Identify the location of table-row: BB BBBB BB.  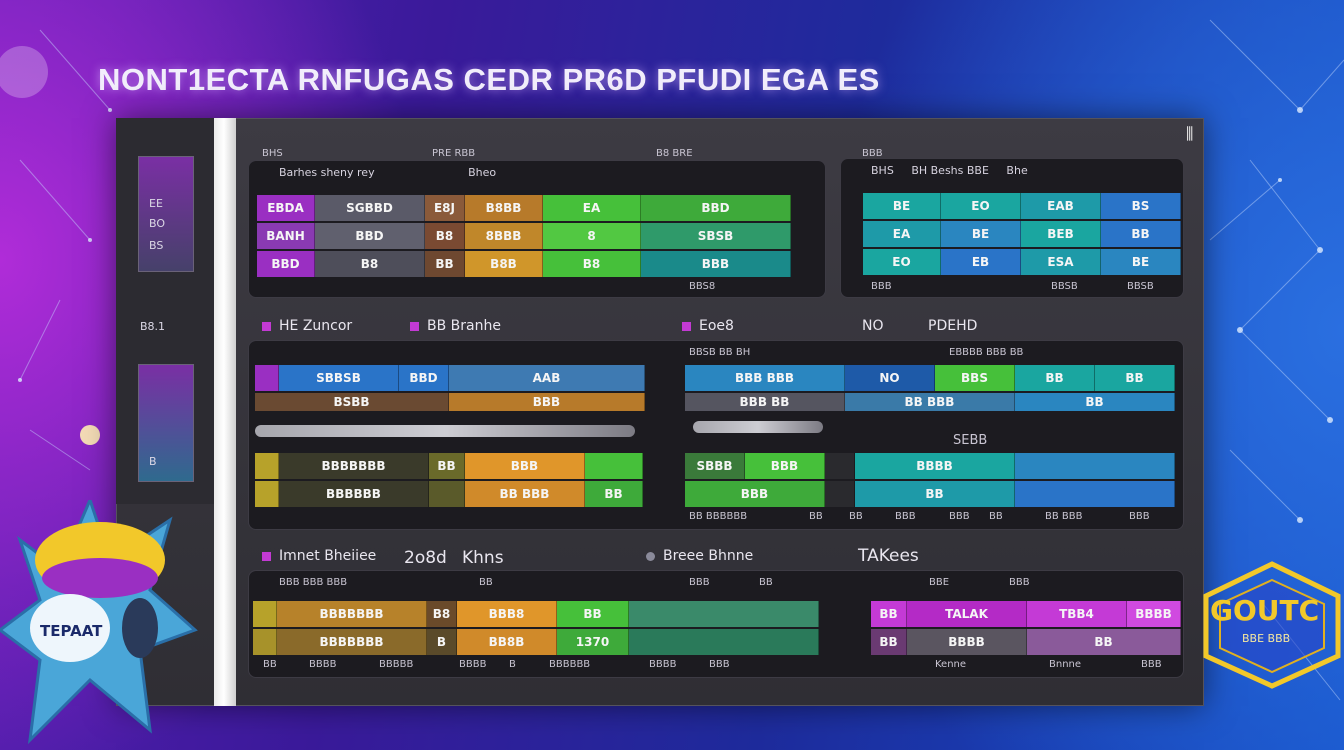
(1026, 642).